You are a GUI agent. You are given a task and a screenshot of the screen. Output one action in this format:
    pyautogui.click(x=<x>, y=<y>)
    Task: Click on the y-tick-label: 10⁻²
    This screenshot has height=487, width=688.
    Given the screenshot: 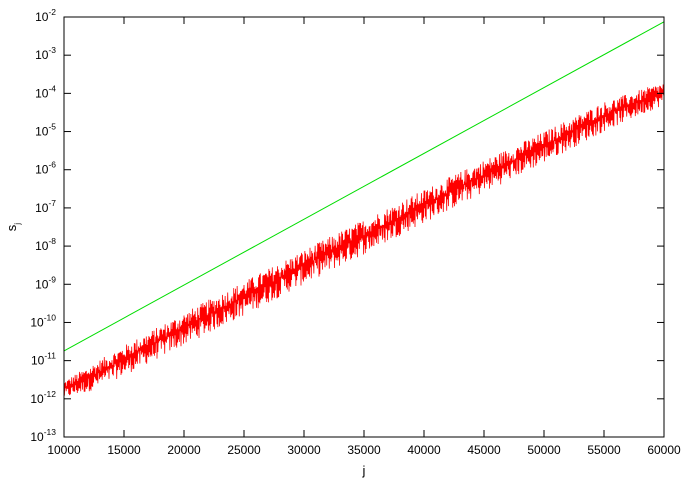 What is the action you would take?
    pyautogui.click(x=45, y=15)
    